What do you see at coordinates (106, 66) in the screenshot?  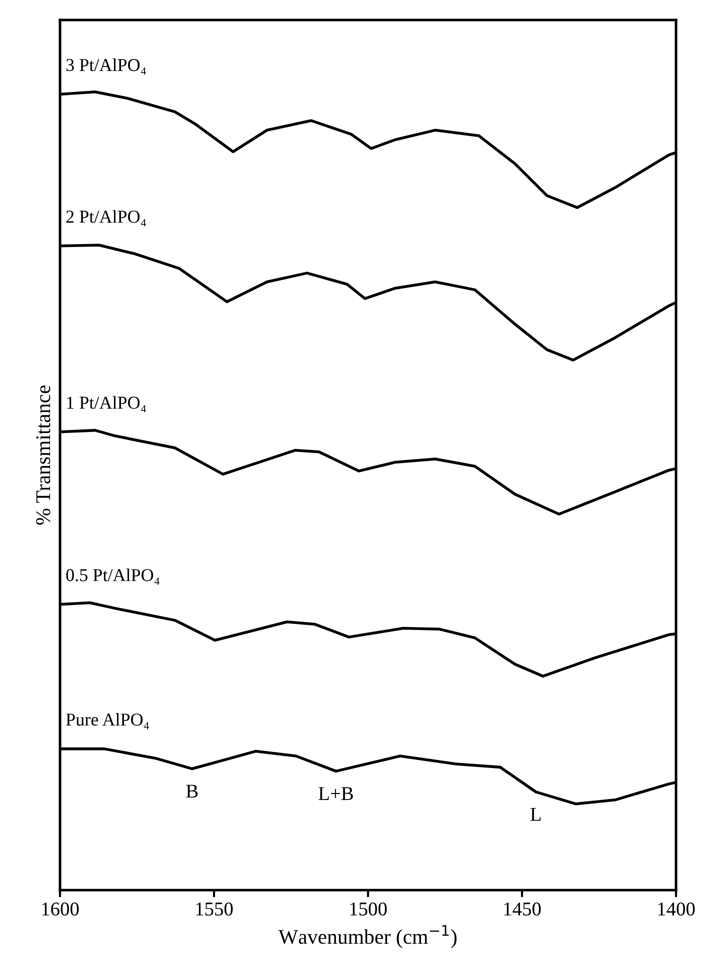 I see `series-label: 3 Pt/AlPO₄` at bounding box center [106, 66].